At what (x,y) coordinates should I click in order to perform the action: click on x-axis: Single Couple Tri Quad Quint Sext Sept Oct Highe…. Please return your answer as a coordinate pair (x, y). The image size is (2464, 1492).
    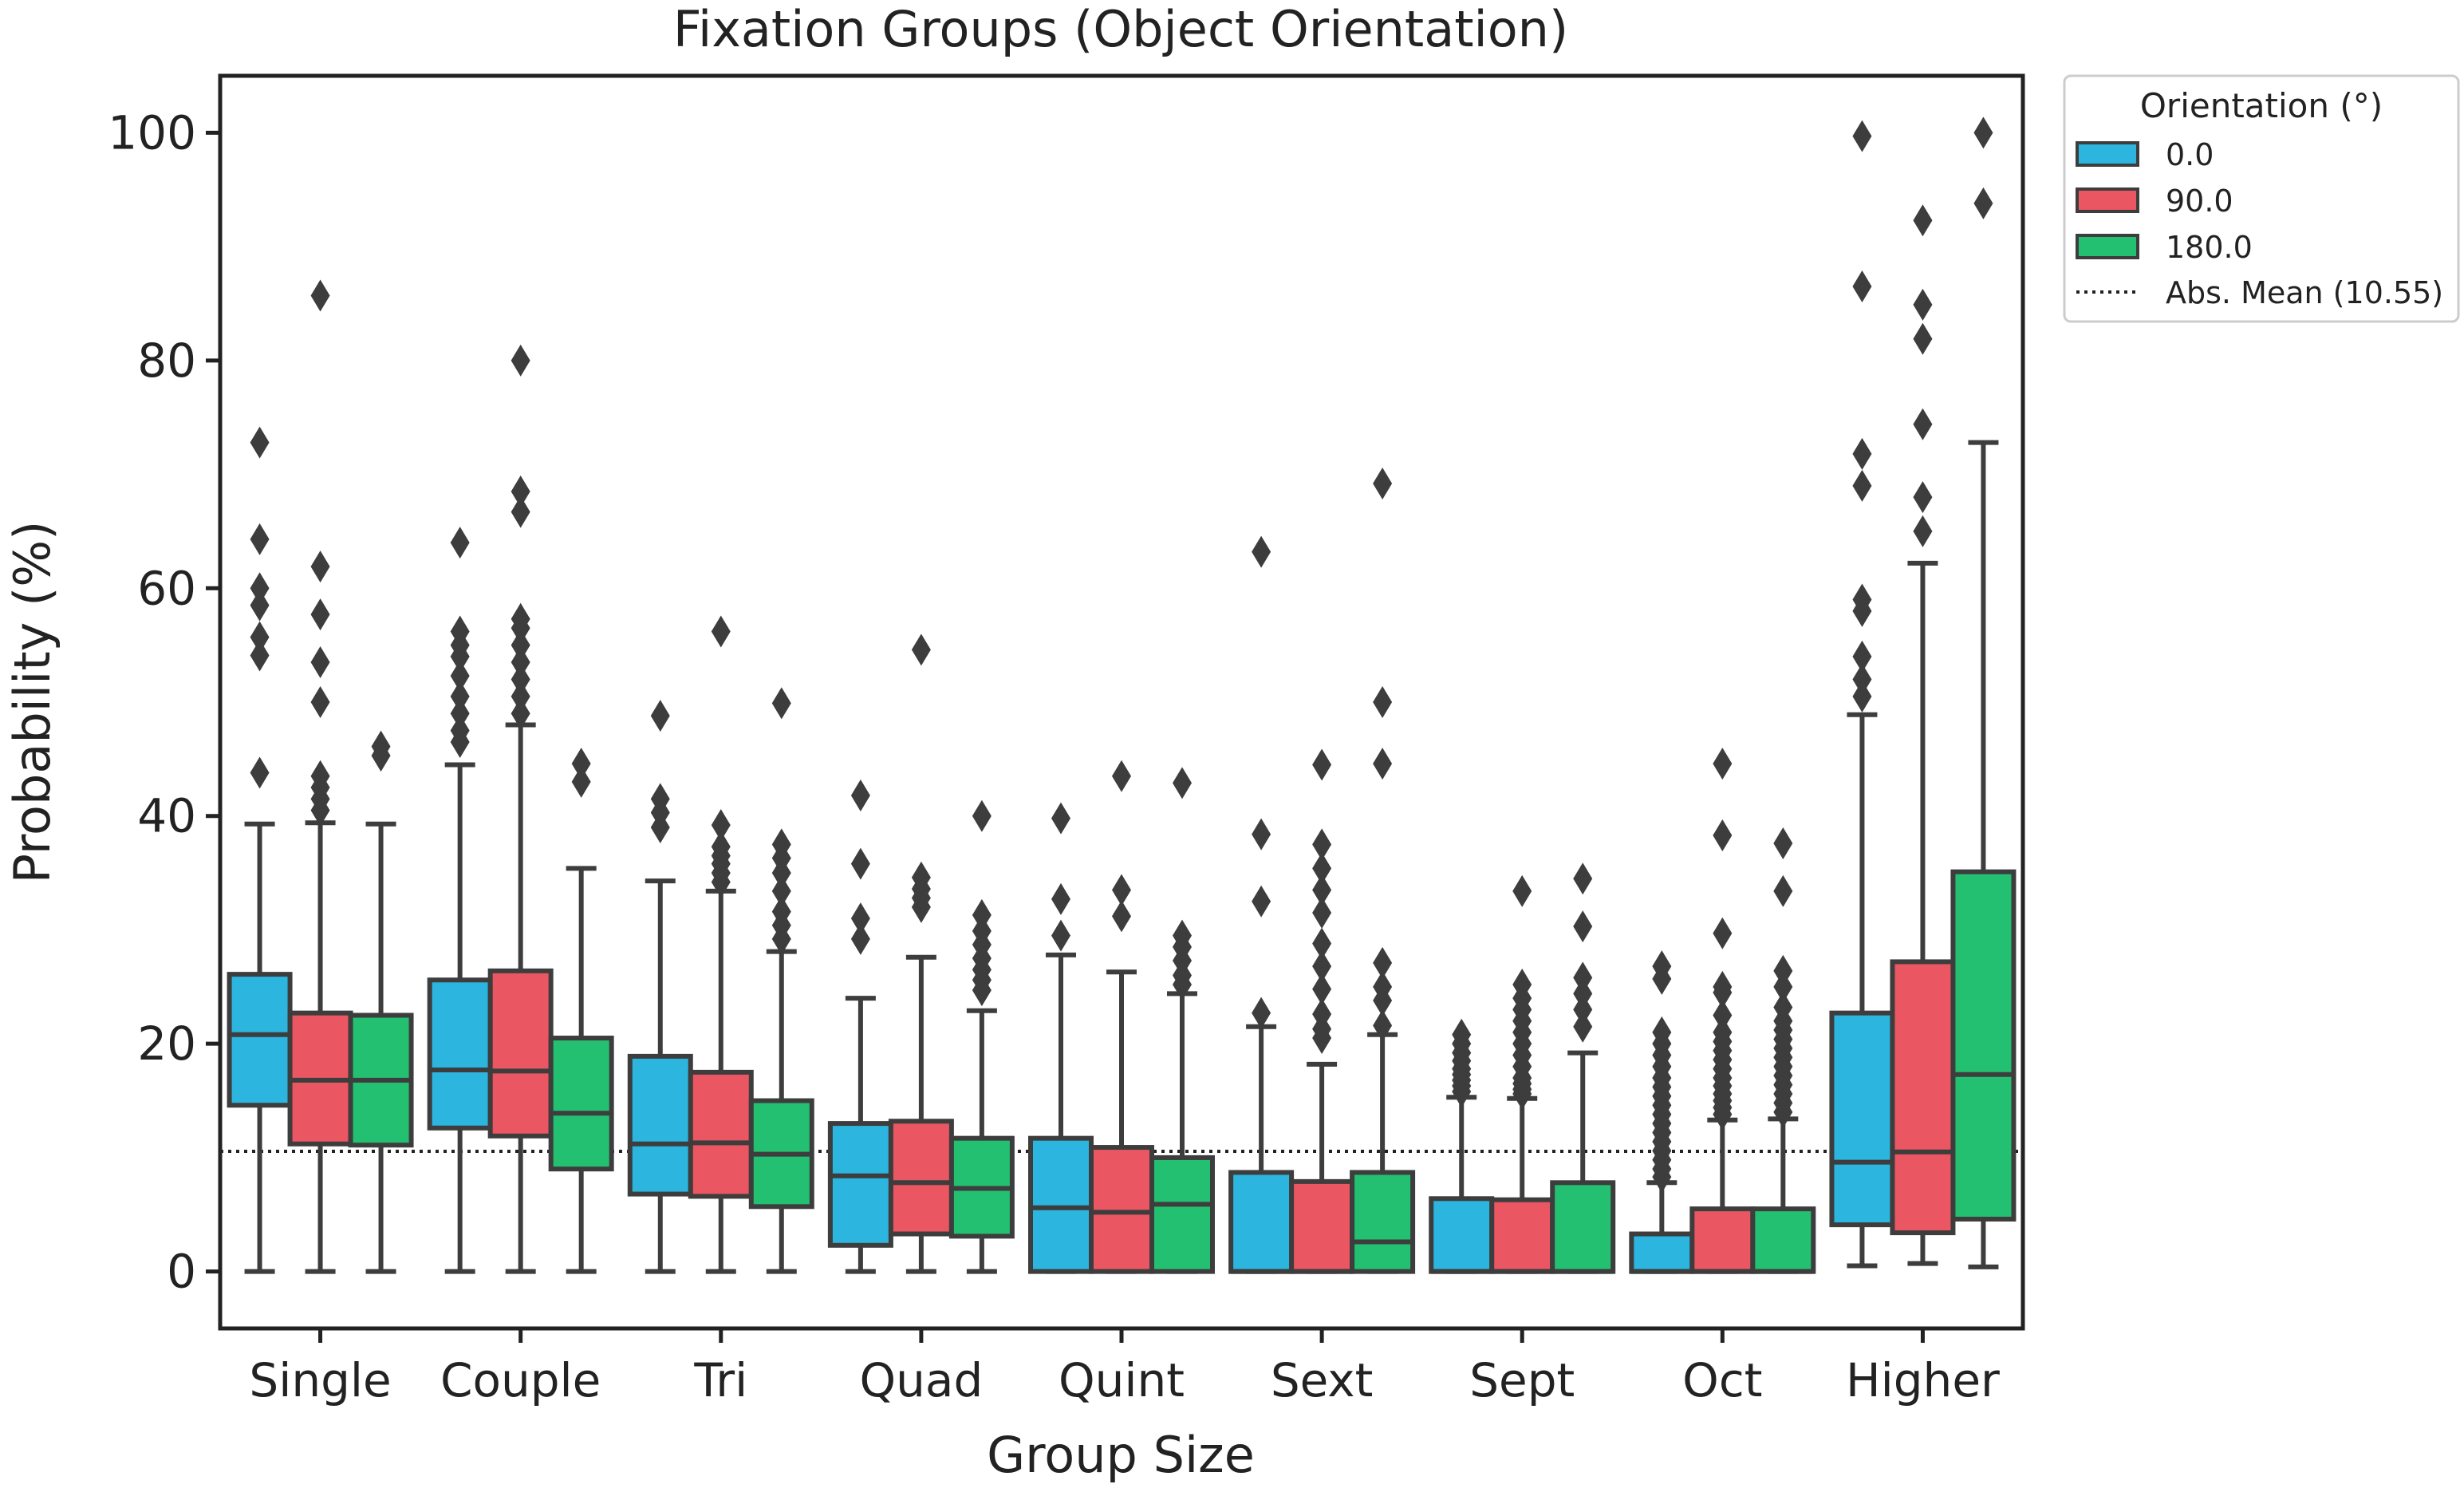
    Looking at the image, I should click on (1124, 1367).